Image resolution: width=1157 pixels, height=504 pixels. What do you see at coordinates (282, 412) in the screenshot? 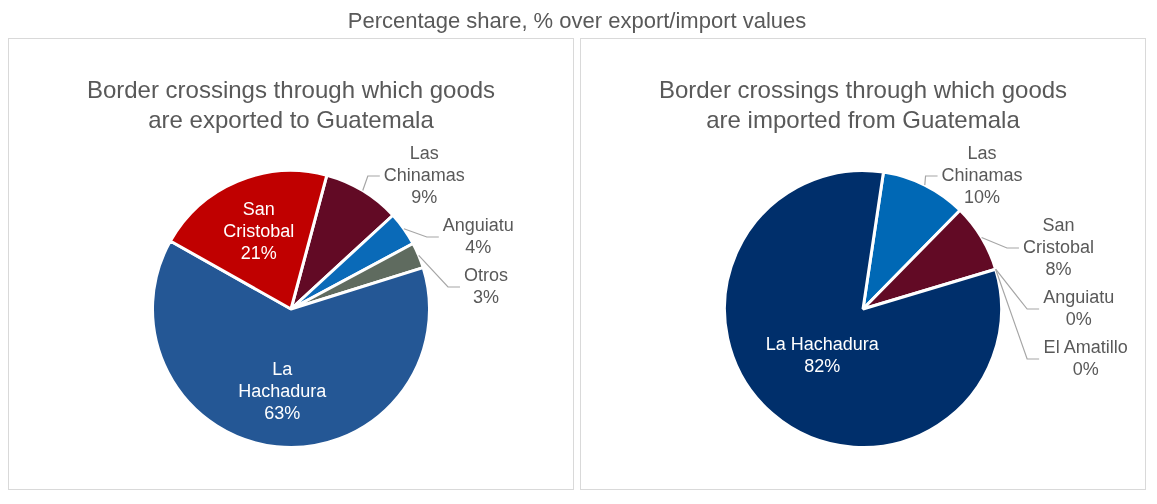
I see `data-label: 63%` at bounding box center [282, 412].